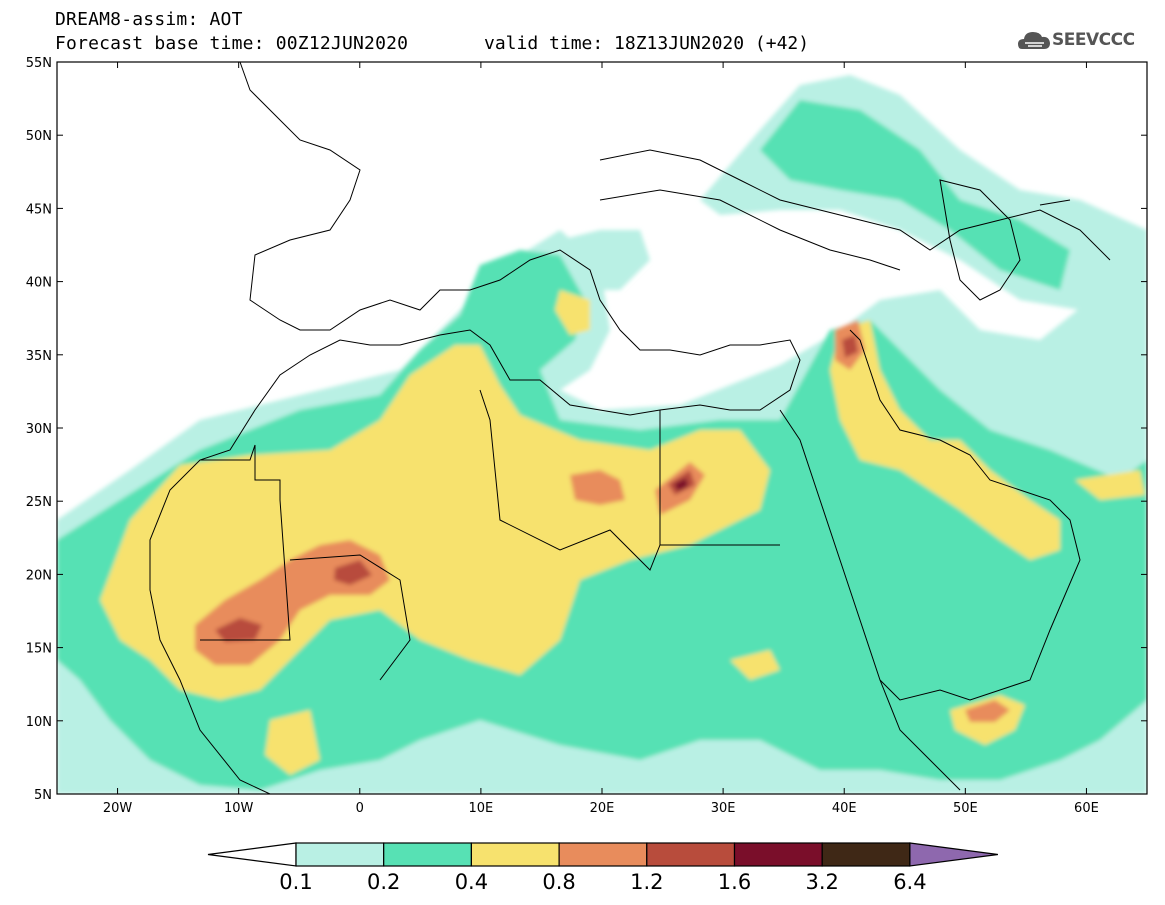 The height and width of the screenshot is (905, 1165). Describe the element at coordinates (39, 209) in the screenshot. I see `lat-tick-label: 45N` at that location.